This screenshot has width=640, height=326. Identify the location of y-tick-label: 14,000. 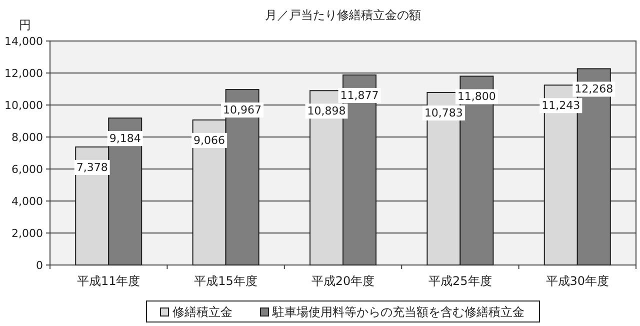
(23, 41).